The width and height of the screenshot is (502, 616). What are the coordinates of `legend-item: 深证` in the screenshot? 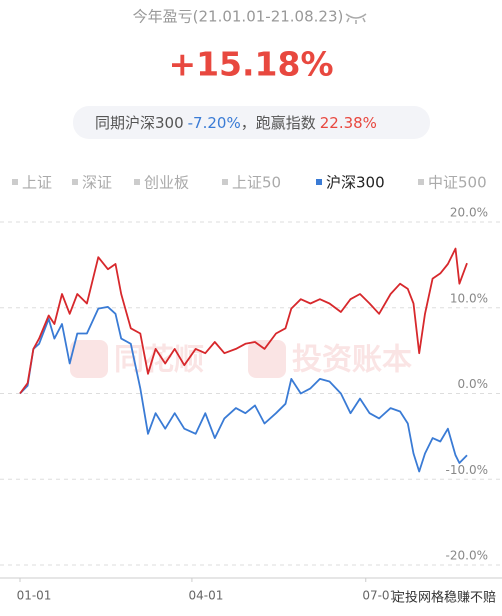 It's located at (92, 183).